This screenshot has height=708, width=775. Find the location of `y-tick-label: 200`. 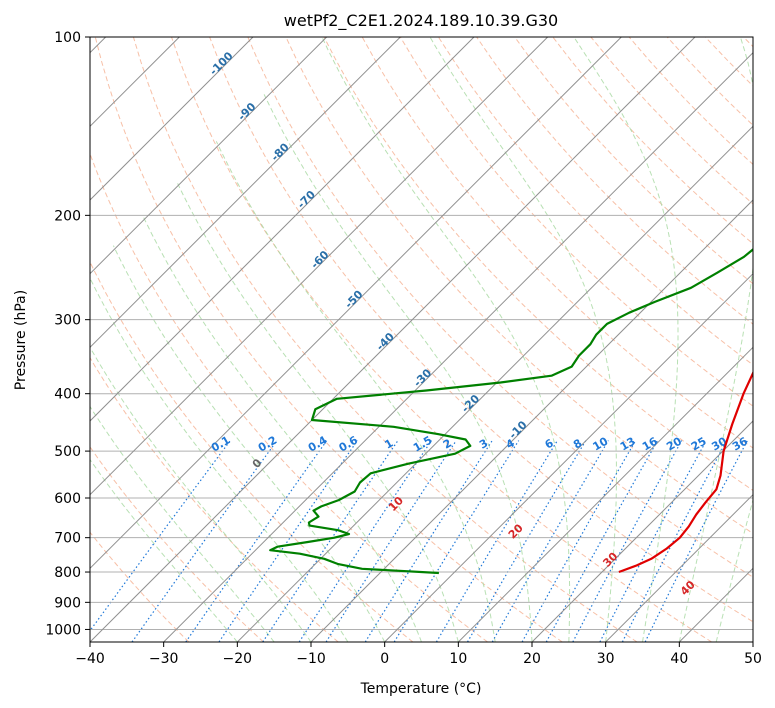

y-tick-label: 200 is located at coordinates (67, 216).